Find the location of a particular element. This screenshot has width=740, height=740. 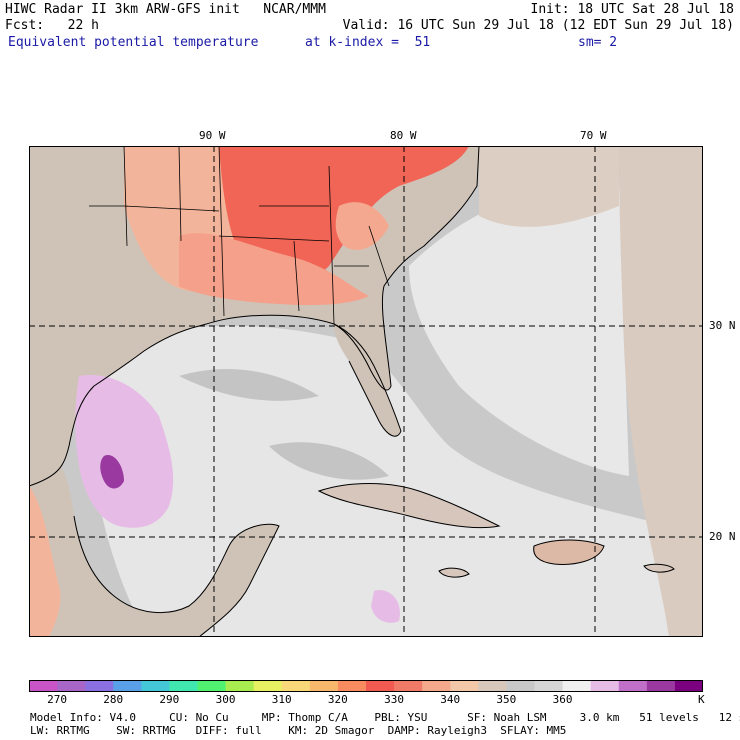

lat-label-20n: 20 N is located at coordinates (722, 536).